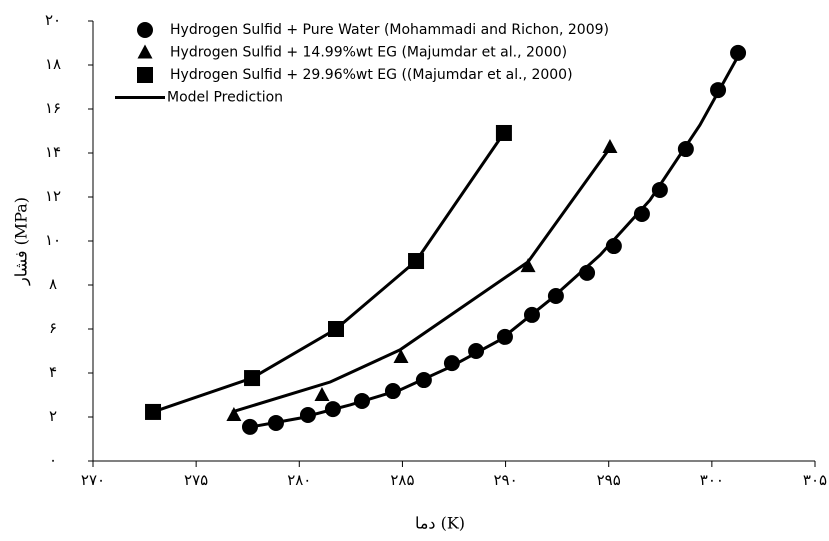 The image size is (829, 541). What do you see at coordinates (196, 480) in the screenshot?
I see `x-tick-label: ۲۷۵` at bounding box center [196, 480].